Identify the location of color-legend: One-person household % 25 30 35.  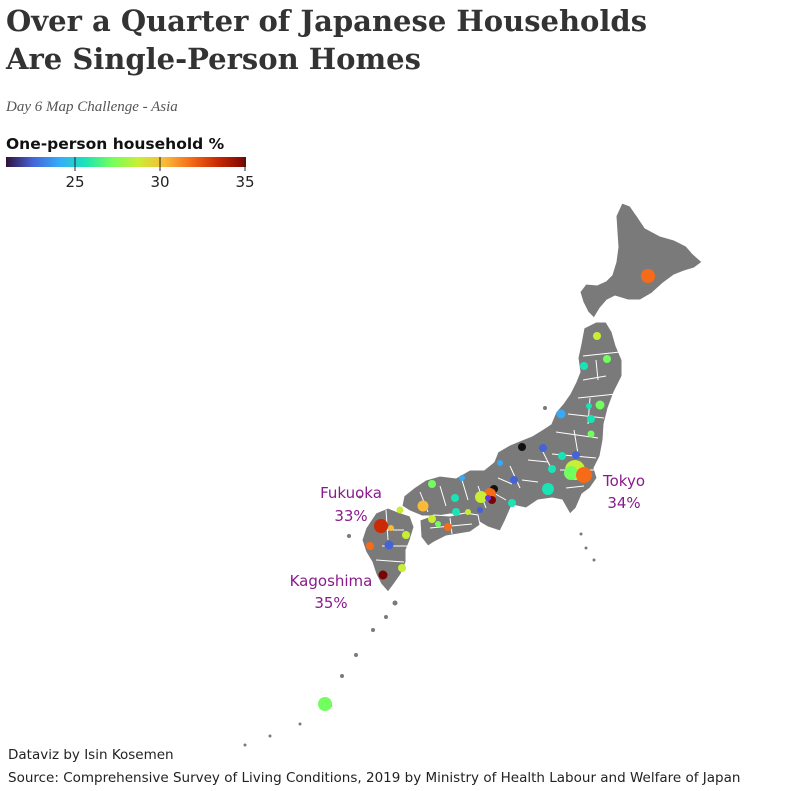
(136, 164).